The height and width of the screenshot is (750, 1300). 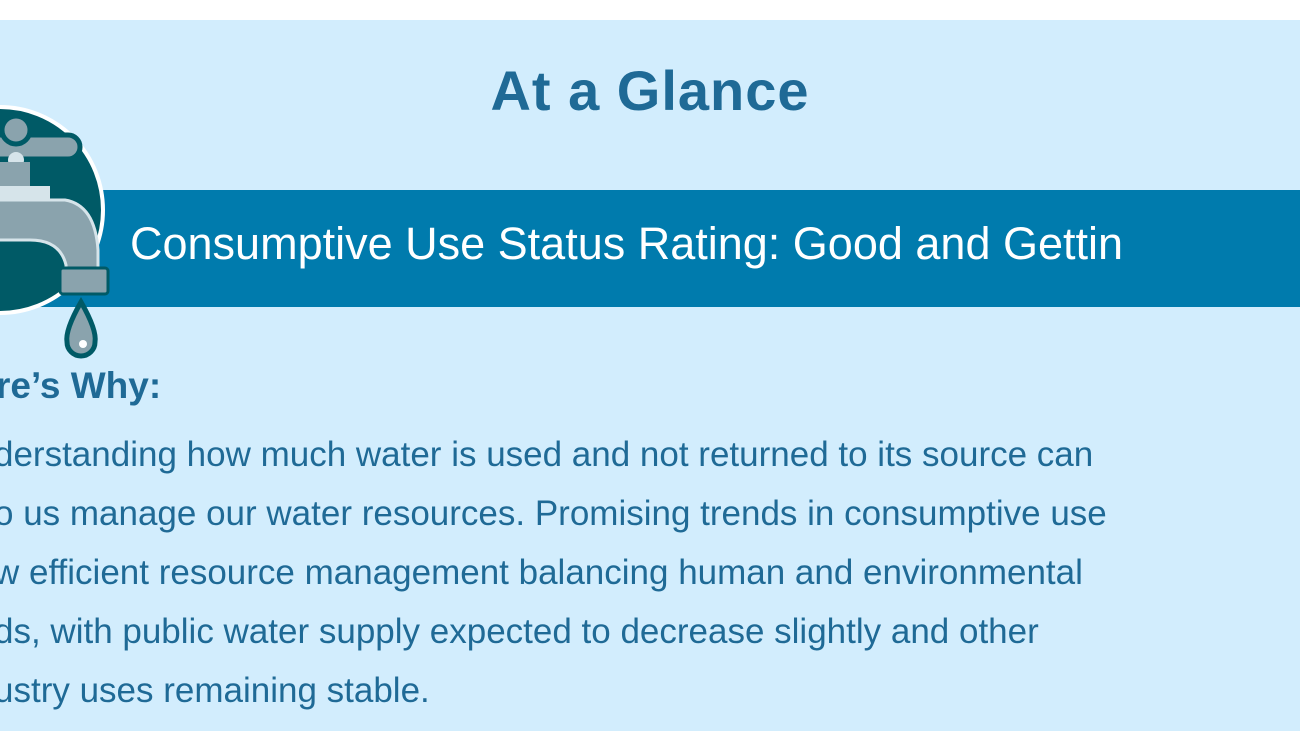 What do you see at coordinates (55, 232) in the screenshot?
I see `faucet-icon` at bounding box center [55, 232].